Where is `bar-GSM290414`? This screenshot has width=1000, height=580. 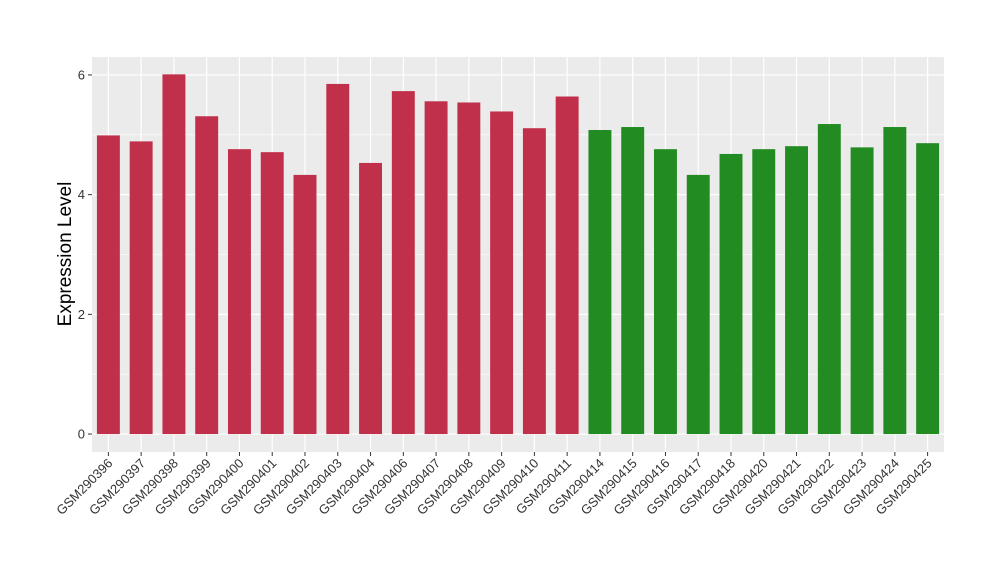 bar-GSM290414 is located at coordinates (600, 282).